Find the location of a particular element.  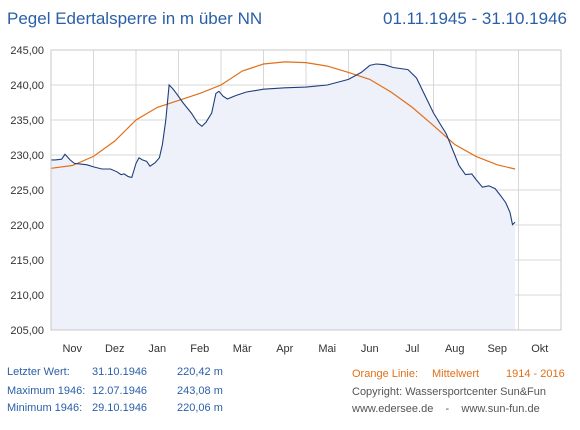

y-tick-label: 225,00 is located at coordinates (27, 191).